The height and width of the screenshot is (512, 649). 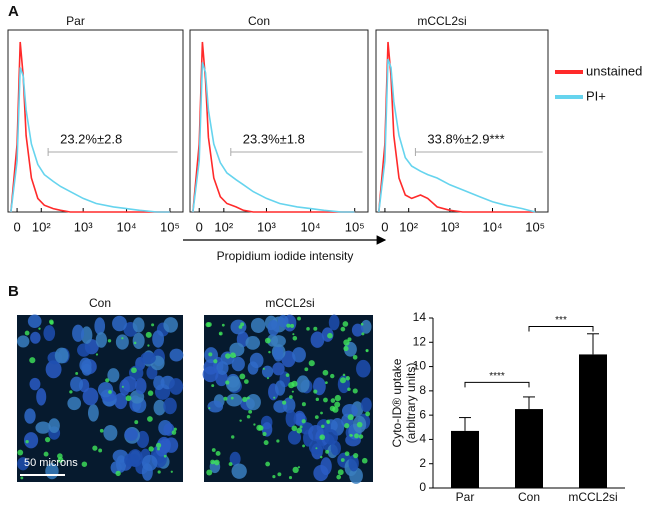 What do you see at coordinates (561, 329) in the screenshot?
I see `significance-bracket` at bounding box center [561, 329].